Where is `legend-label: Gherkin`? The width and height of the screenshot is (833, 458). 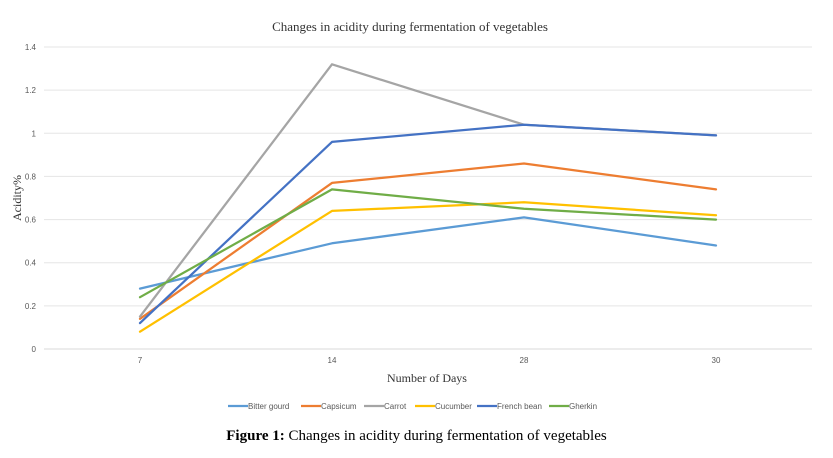 legend-label: Gherkin is located at coordinates (583, 406).